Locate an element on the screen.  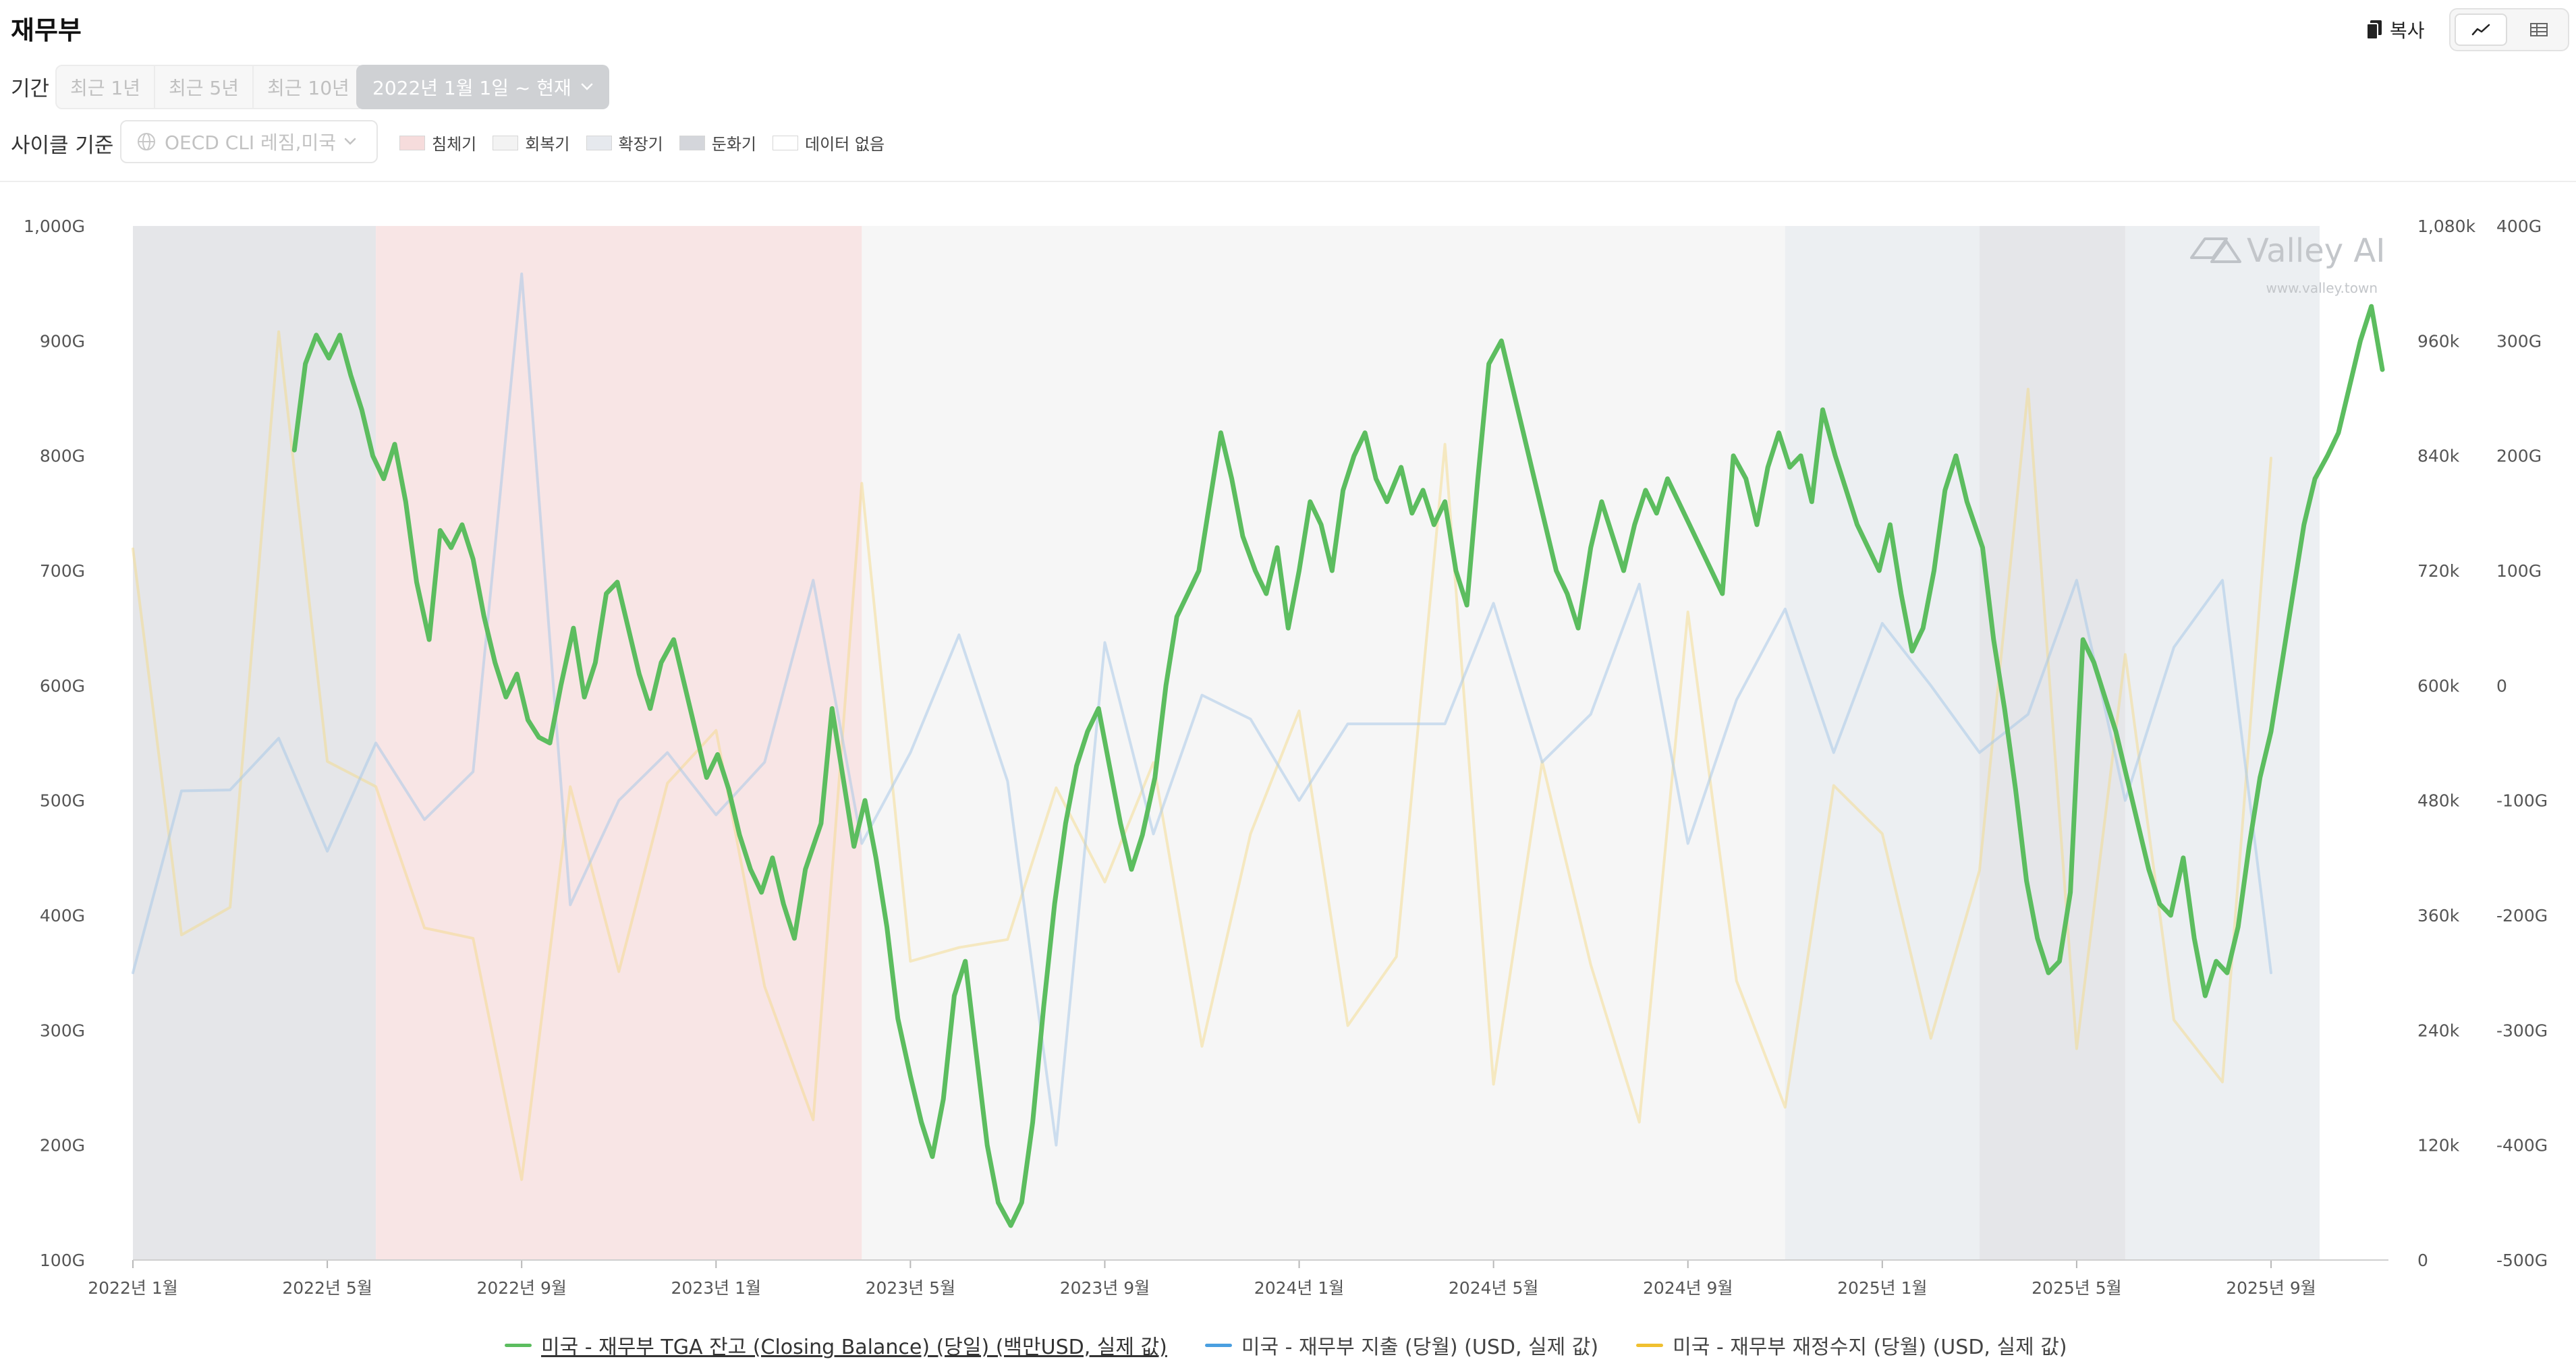
period-10y-button: 최근 10년 is located at coordinates (308, 88).